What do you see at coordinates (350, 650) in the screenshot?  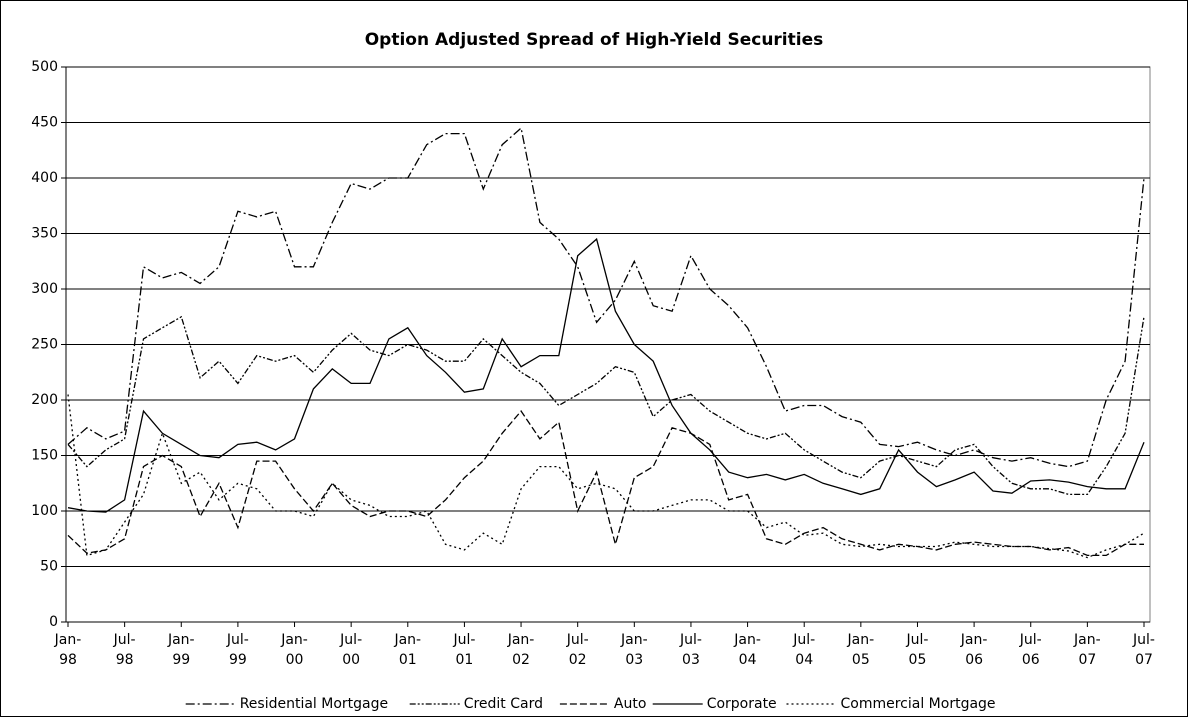 I see `x-tick-label: Jul-00` at bounding box center [350, 650].